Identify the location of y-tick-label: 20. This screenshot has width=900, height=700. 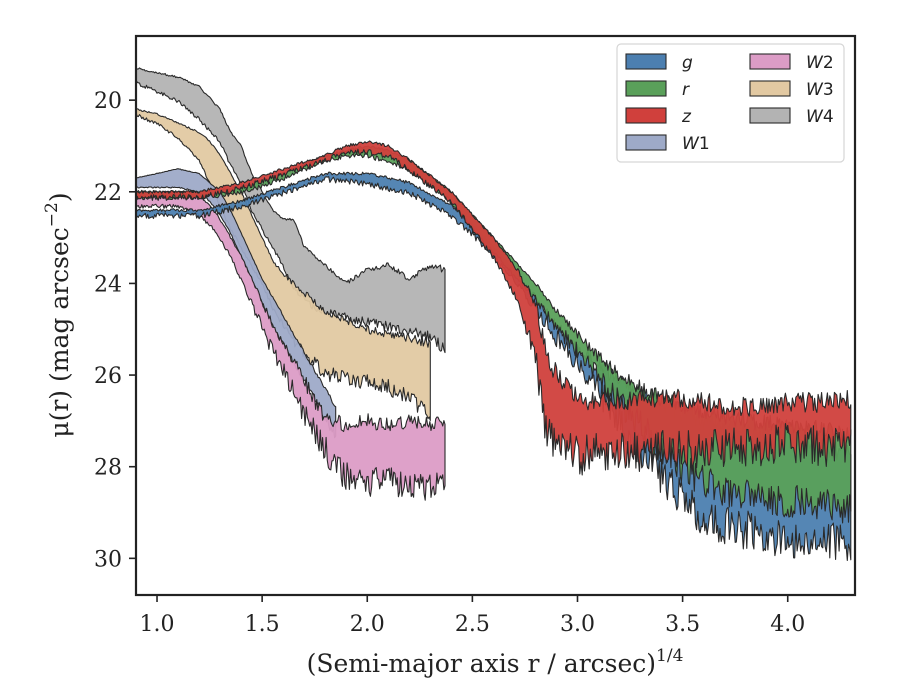
(108, 101).